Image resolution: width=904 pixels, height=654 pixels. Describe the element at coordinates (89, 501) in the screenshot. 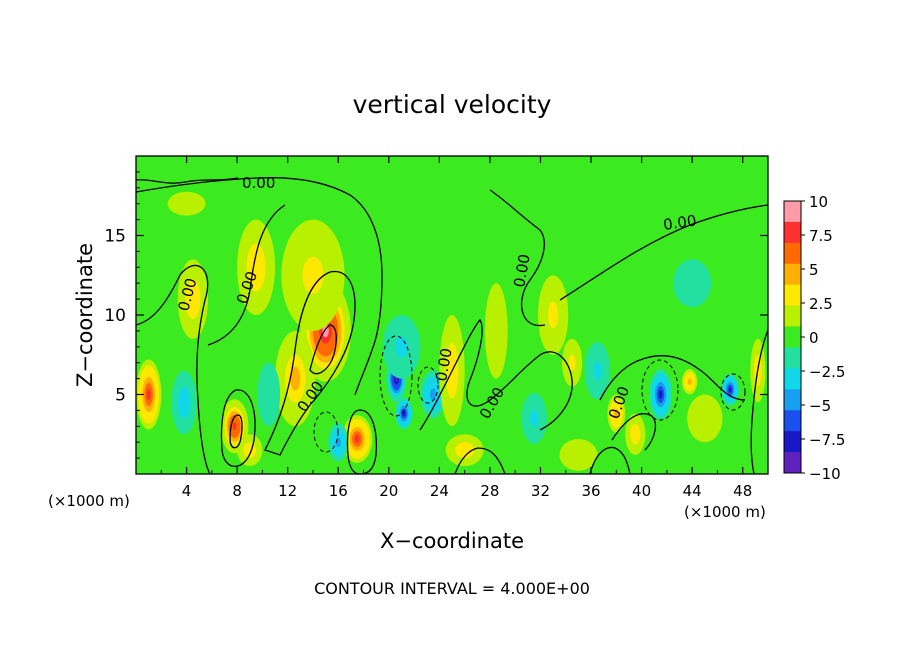

I see `x-axis-unit-left: (×1000 m)` at that location.